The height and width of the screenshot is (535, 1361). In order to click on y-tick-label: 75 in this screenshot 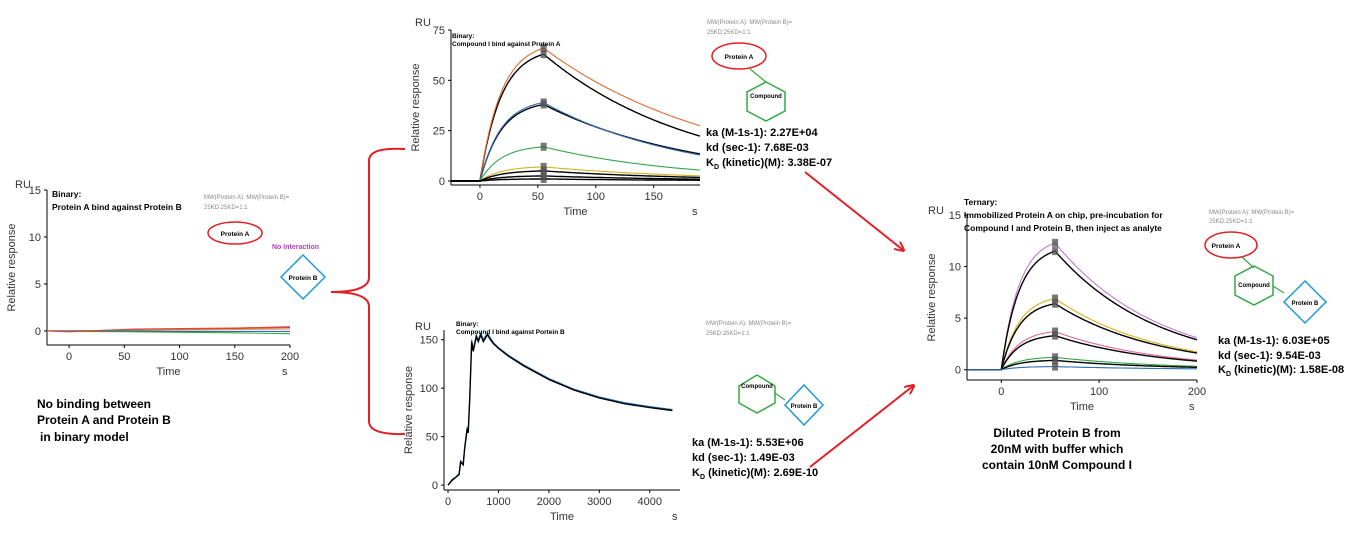, I will do `click(439, 31)`.